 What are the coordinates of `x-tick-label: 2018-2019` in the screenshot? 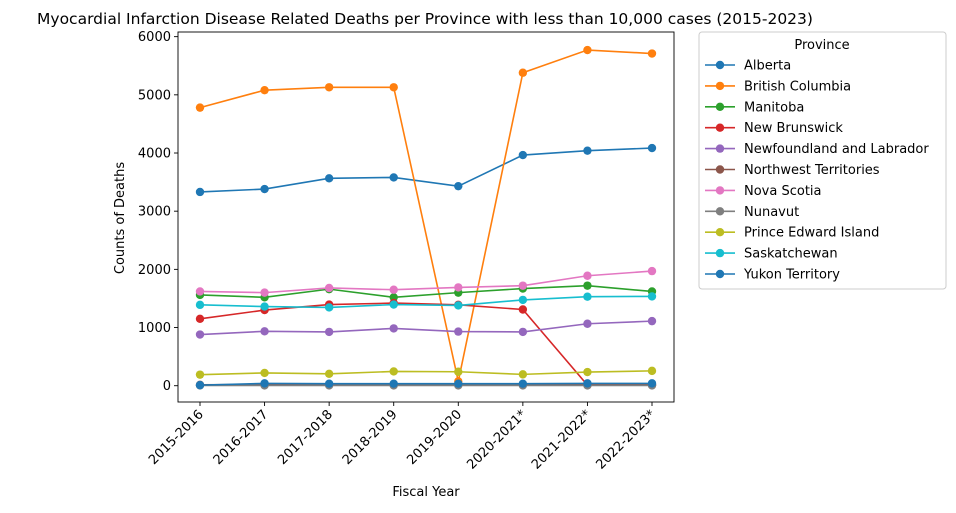 It's located at (370, 437).